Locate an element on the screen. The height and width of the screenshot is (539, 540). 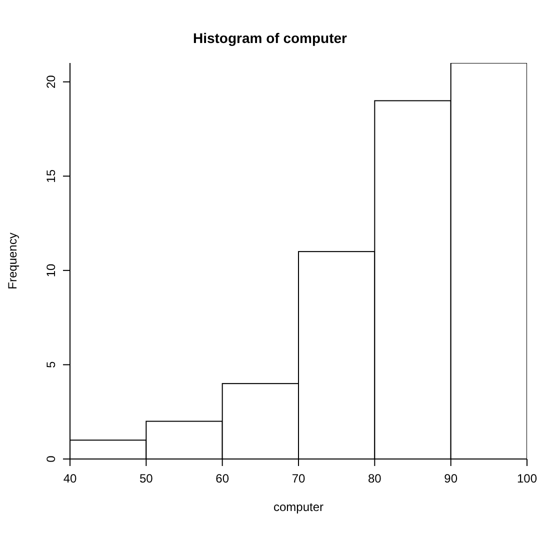
y-tick-label: 20 is located at coordinates (51, 81).